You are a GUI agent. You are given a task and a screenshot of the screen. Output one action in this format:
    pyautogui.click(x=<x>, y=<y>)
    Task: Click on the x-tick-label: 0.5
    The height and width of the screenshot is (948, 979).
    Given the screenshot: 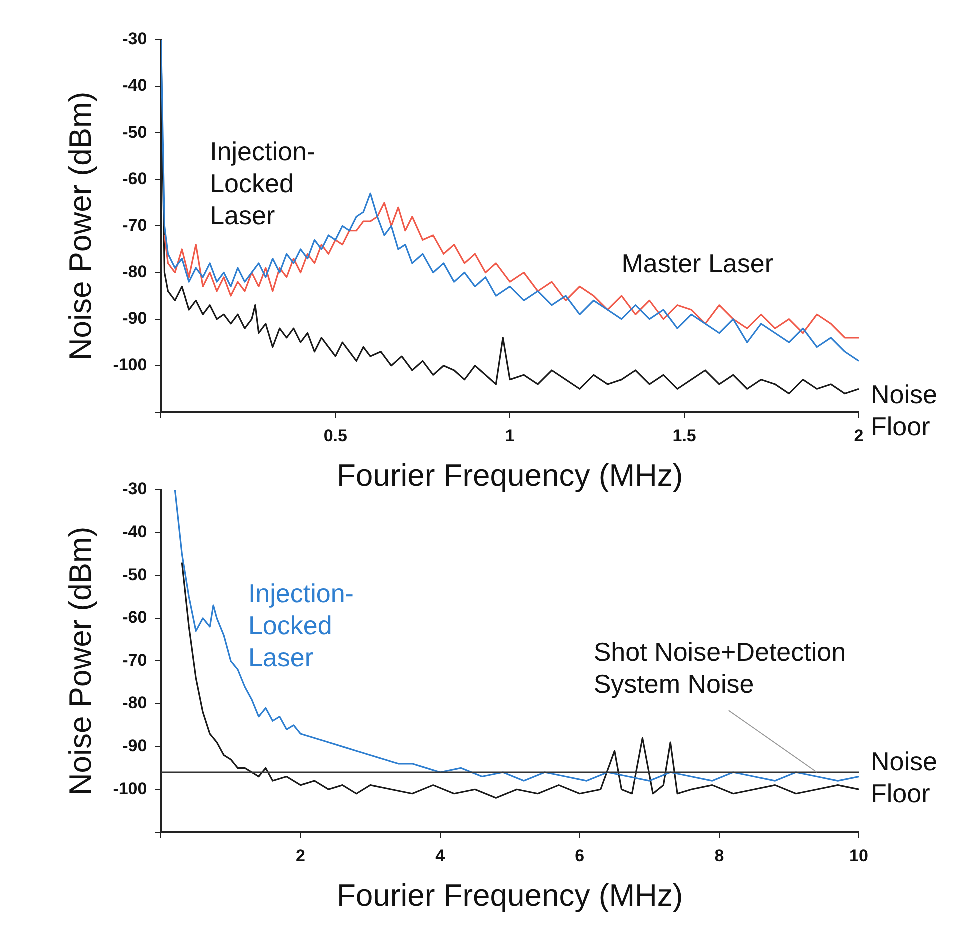 What is the action you would take?
    pyautogui.click(x=336, y=436)
    